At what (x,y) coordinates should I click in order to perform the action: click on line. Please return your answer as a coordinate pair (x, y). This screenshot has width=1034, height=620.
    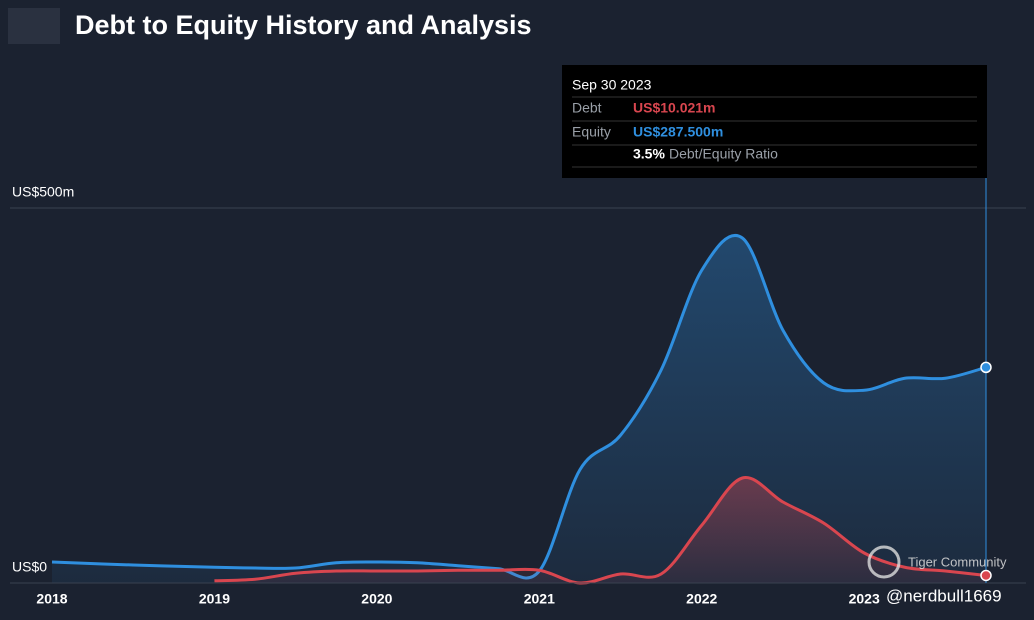
    Looking at the image, I should click on (600, 530).